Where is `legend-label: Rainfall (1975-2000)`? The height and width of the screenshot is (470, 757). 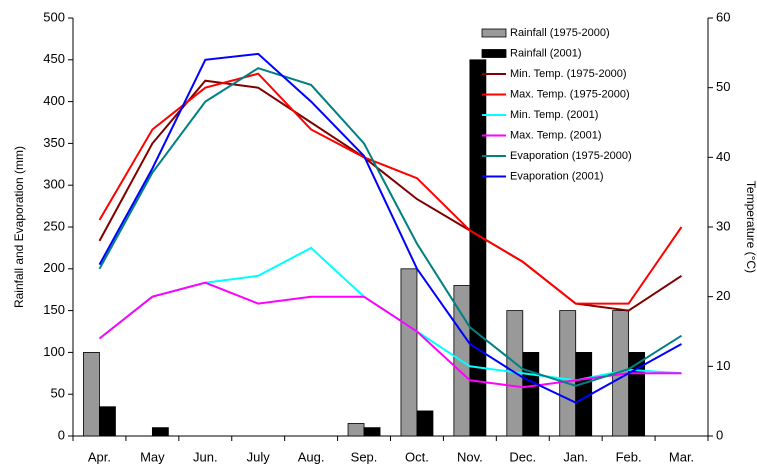
legend-label: Rainfall (1975-2000) is located at coordinates (560, 33).